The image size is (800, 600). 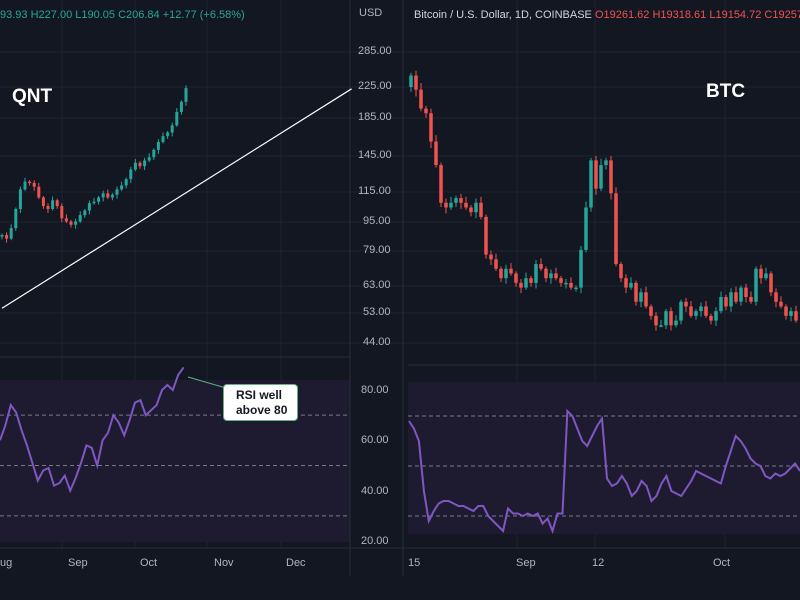 I want to click on rsi-callout: RSI well above 80, so click(x=260, y=402).